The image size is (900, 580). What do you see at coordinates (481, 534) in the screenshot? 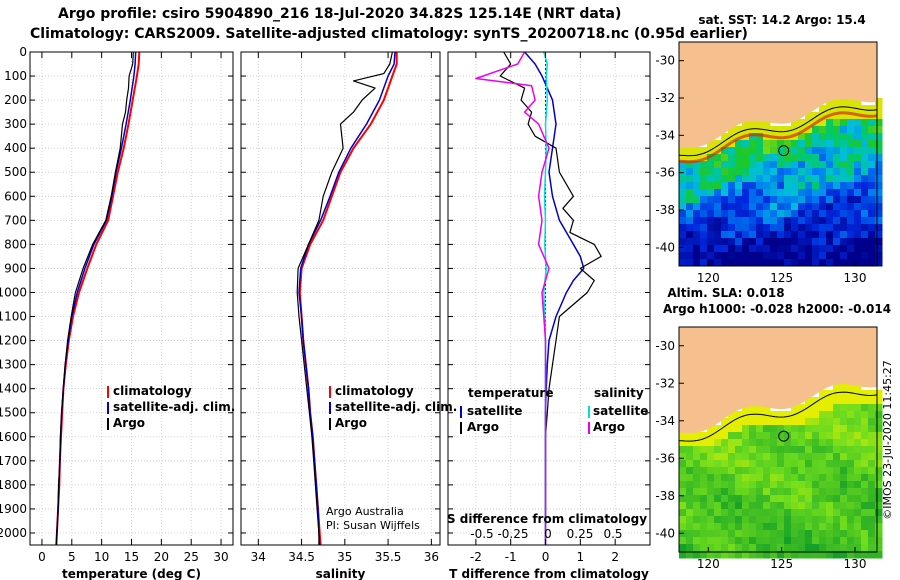
I see `diff-s-tick-label: -0.5` at bounding box center [481, 534].